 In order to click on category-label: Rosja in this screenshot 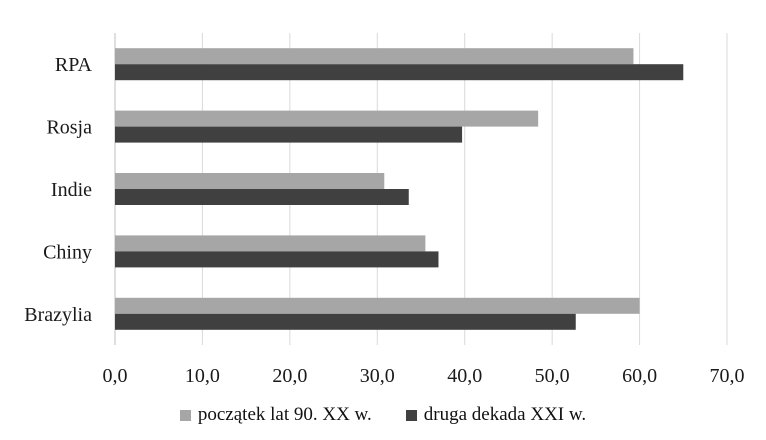, I will do `click(69, 128)`.